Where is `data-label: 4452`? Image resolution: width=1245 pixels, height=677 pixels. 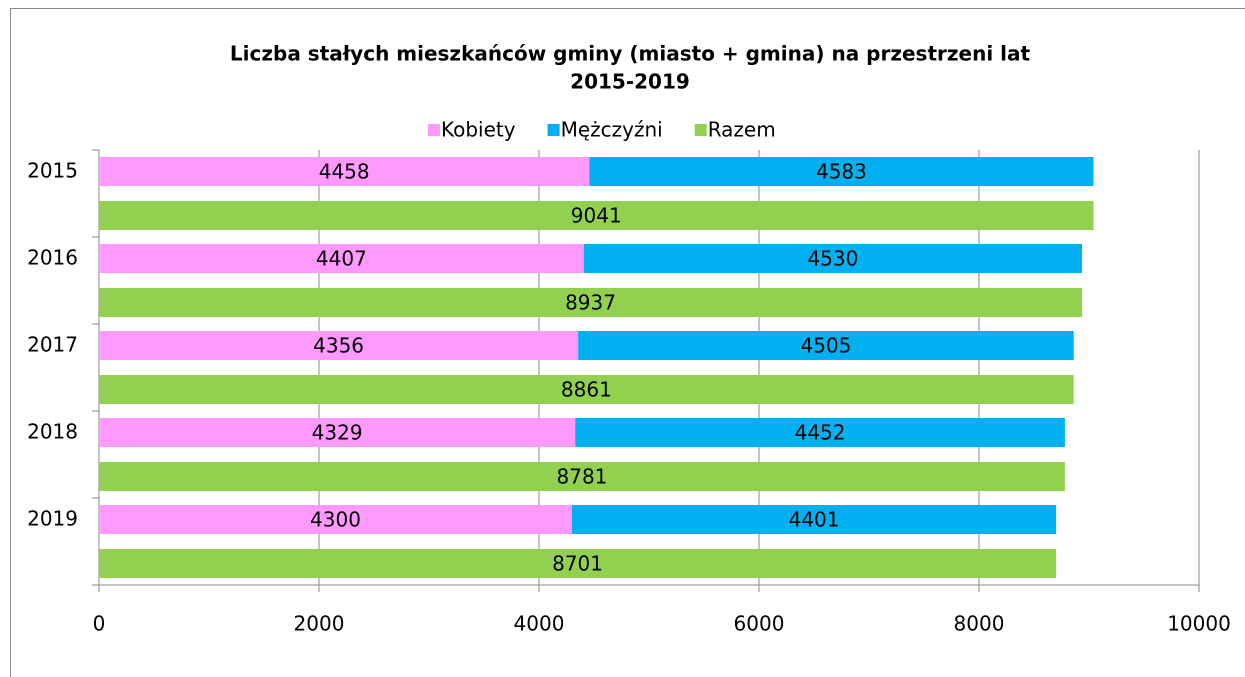 data-label: 4452 is located at coordinates (820, 433).